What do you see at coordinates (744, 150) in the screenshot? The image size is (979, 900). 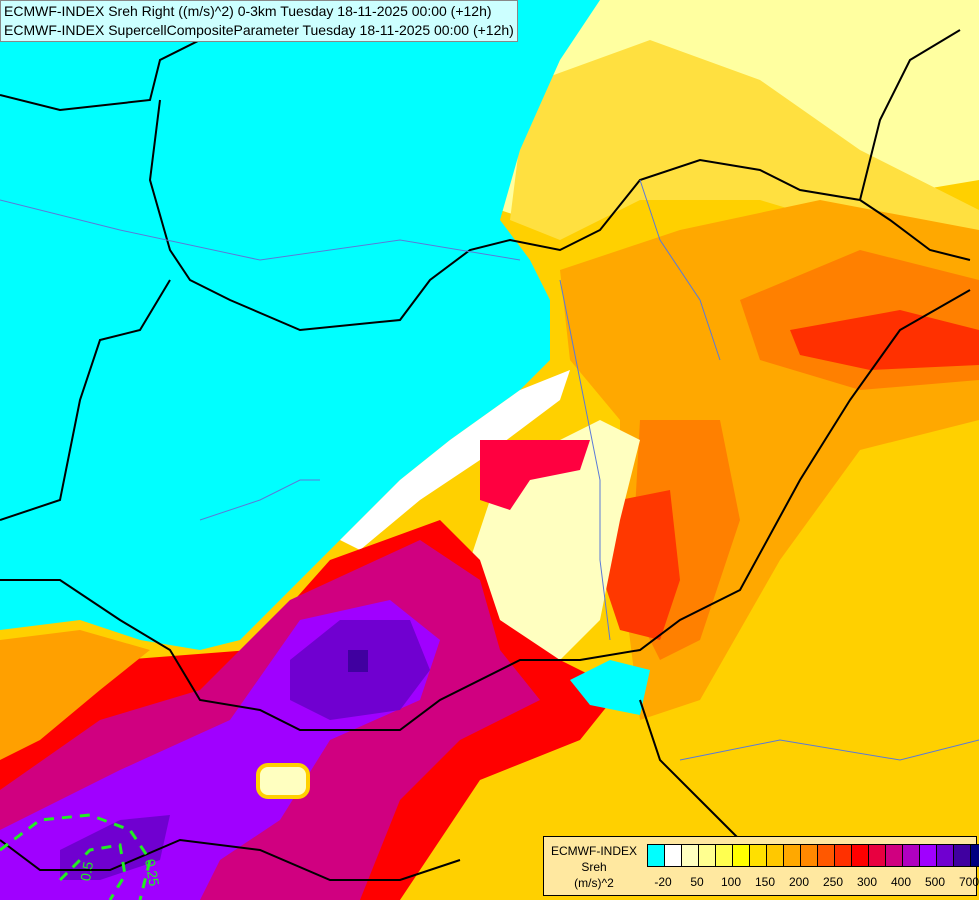 I see `field-yellow-north` at bounding box center [744, 150].